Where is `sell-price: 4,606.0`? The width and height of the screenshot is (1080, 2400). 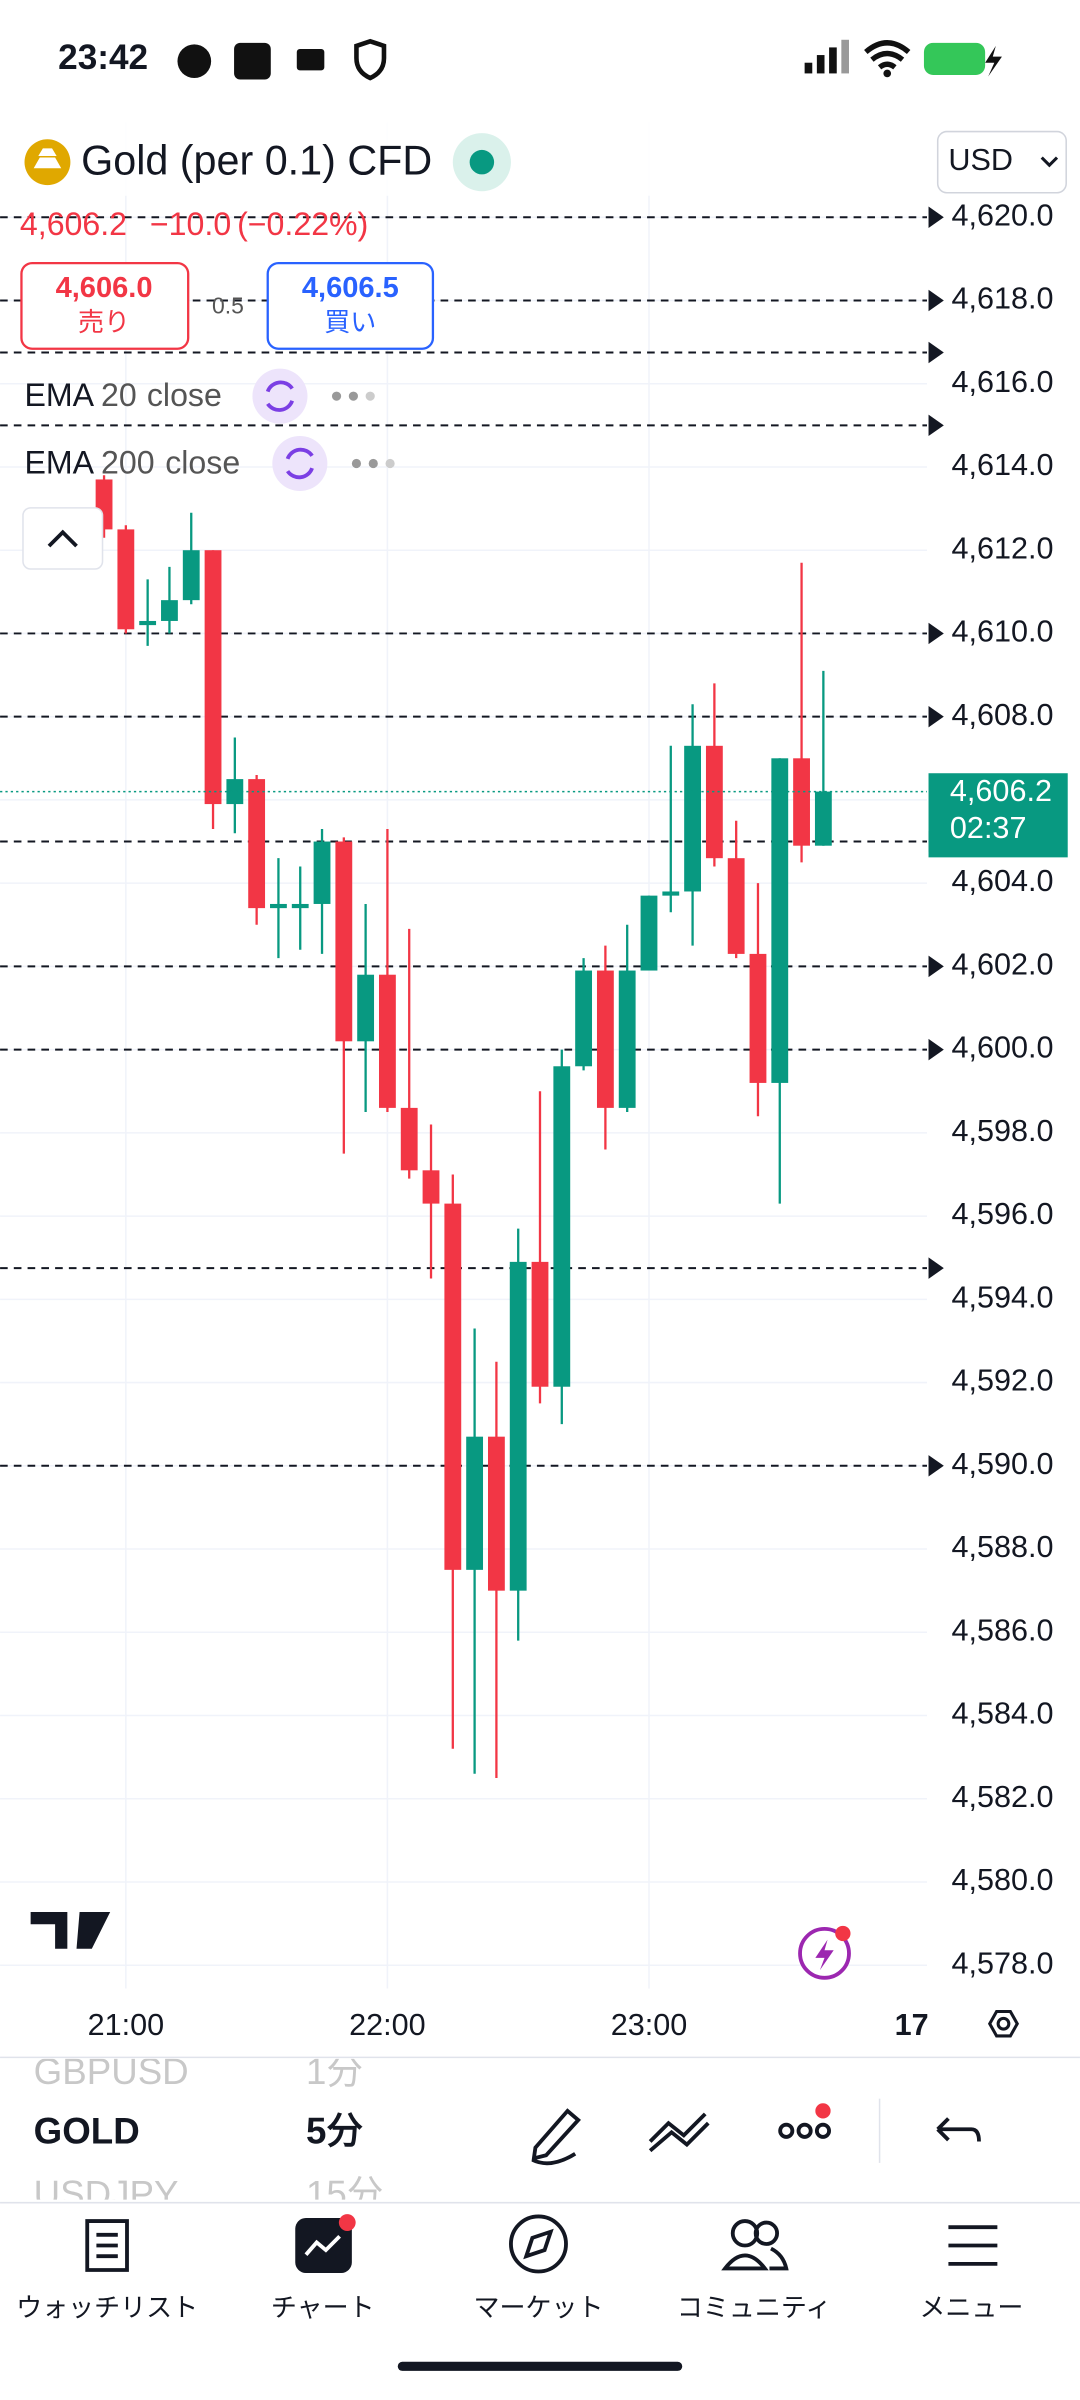
sell-price: 4,606.0 is located at coordinates (104, 288).